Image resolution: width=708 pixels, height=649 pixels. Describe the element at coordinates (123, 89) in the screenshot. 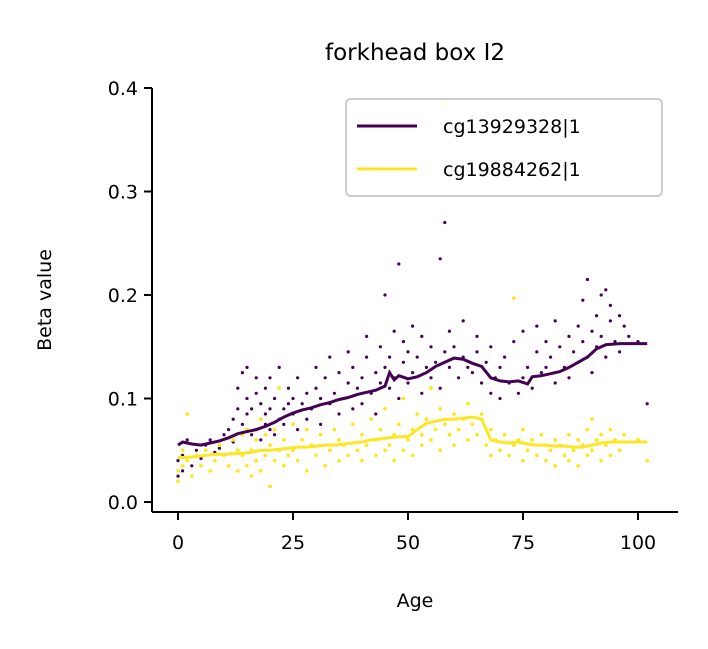

I see `y-tick-label: 0.4` at that location.